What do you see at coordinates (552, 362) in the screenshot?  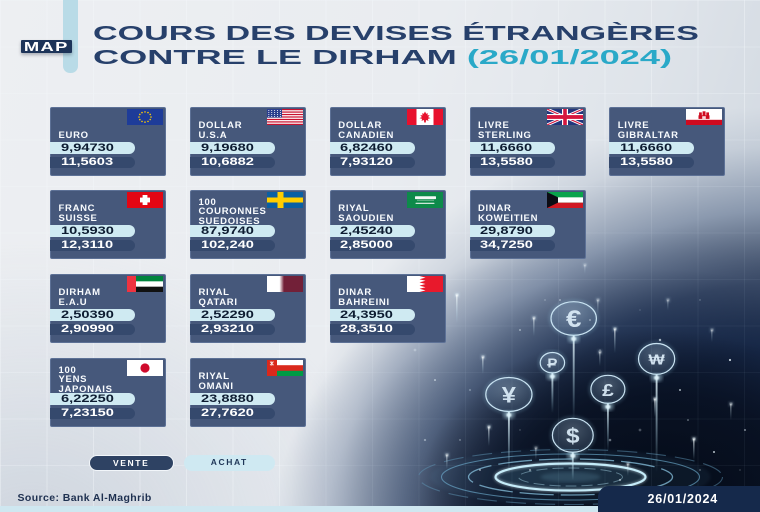 I see `svg-text: P` at bounding box center [552, 362].